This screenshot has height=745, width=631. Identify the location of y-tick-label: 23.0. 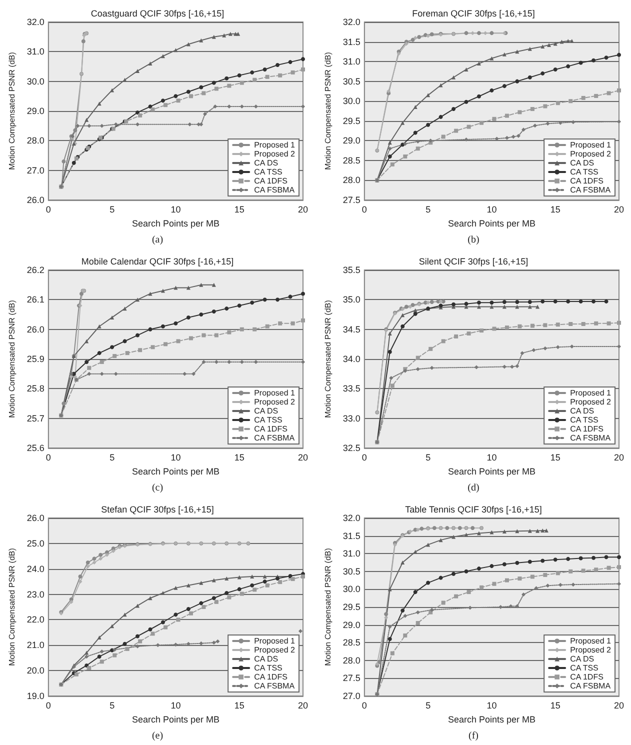
(35, 594).